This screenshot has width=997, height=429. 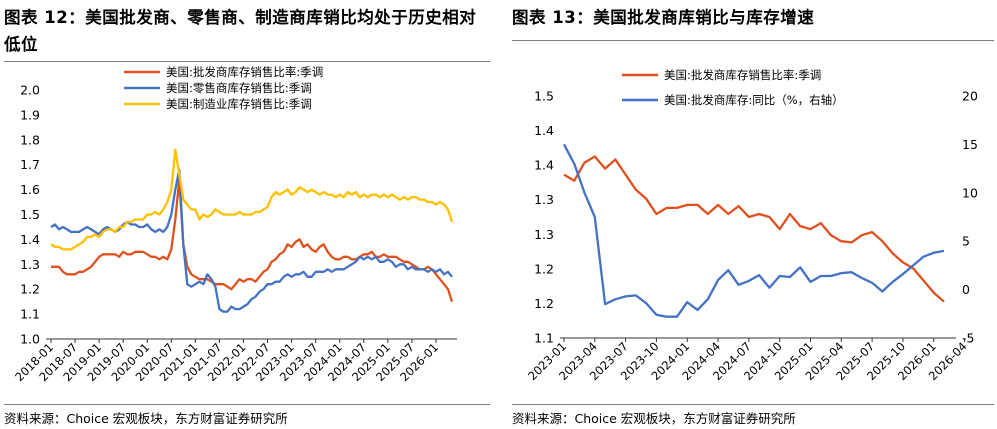 What do you see at coordinates (30, 114) in the screenshot?
I see `y-tick-label: 1.9` at bounding box center [30, 114].